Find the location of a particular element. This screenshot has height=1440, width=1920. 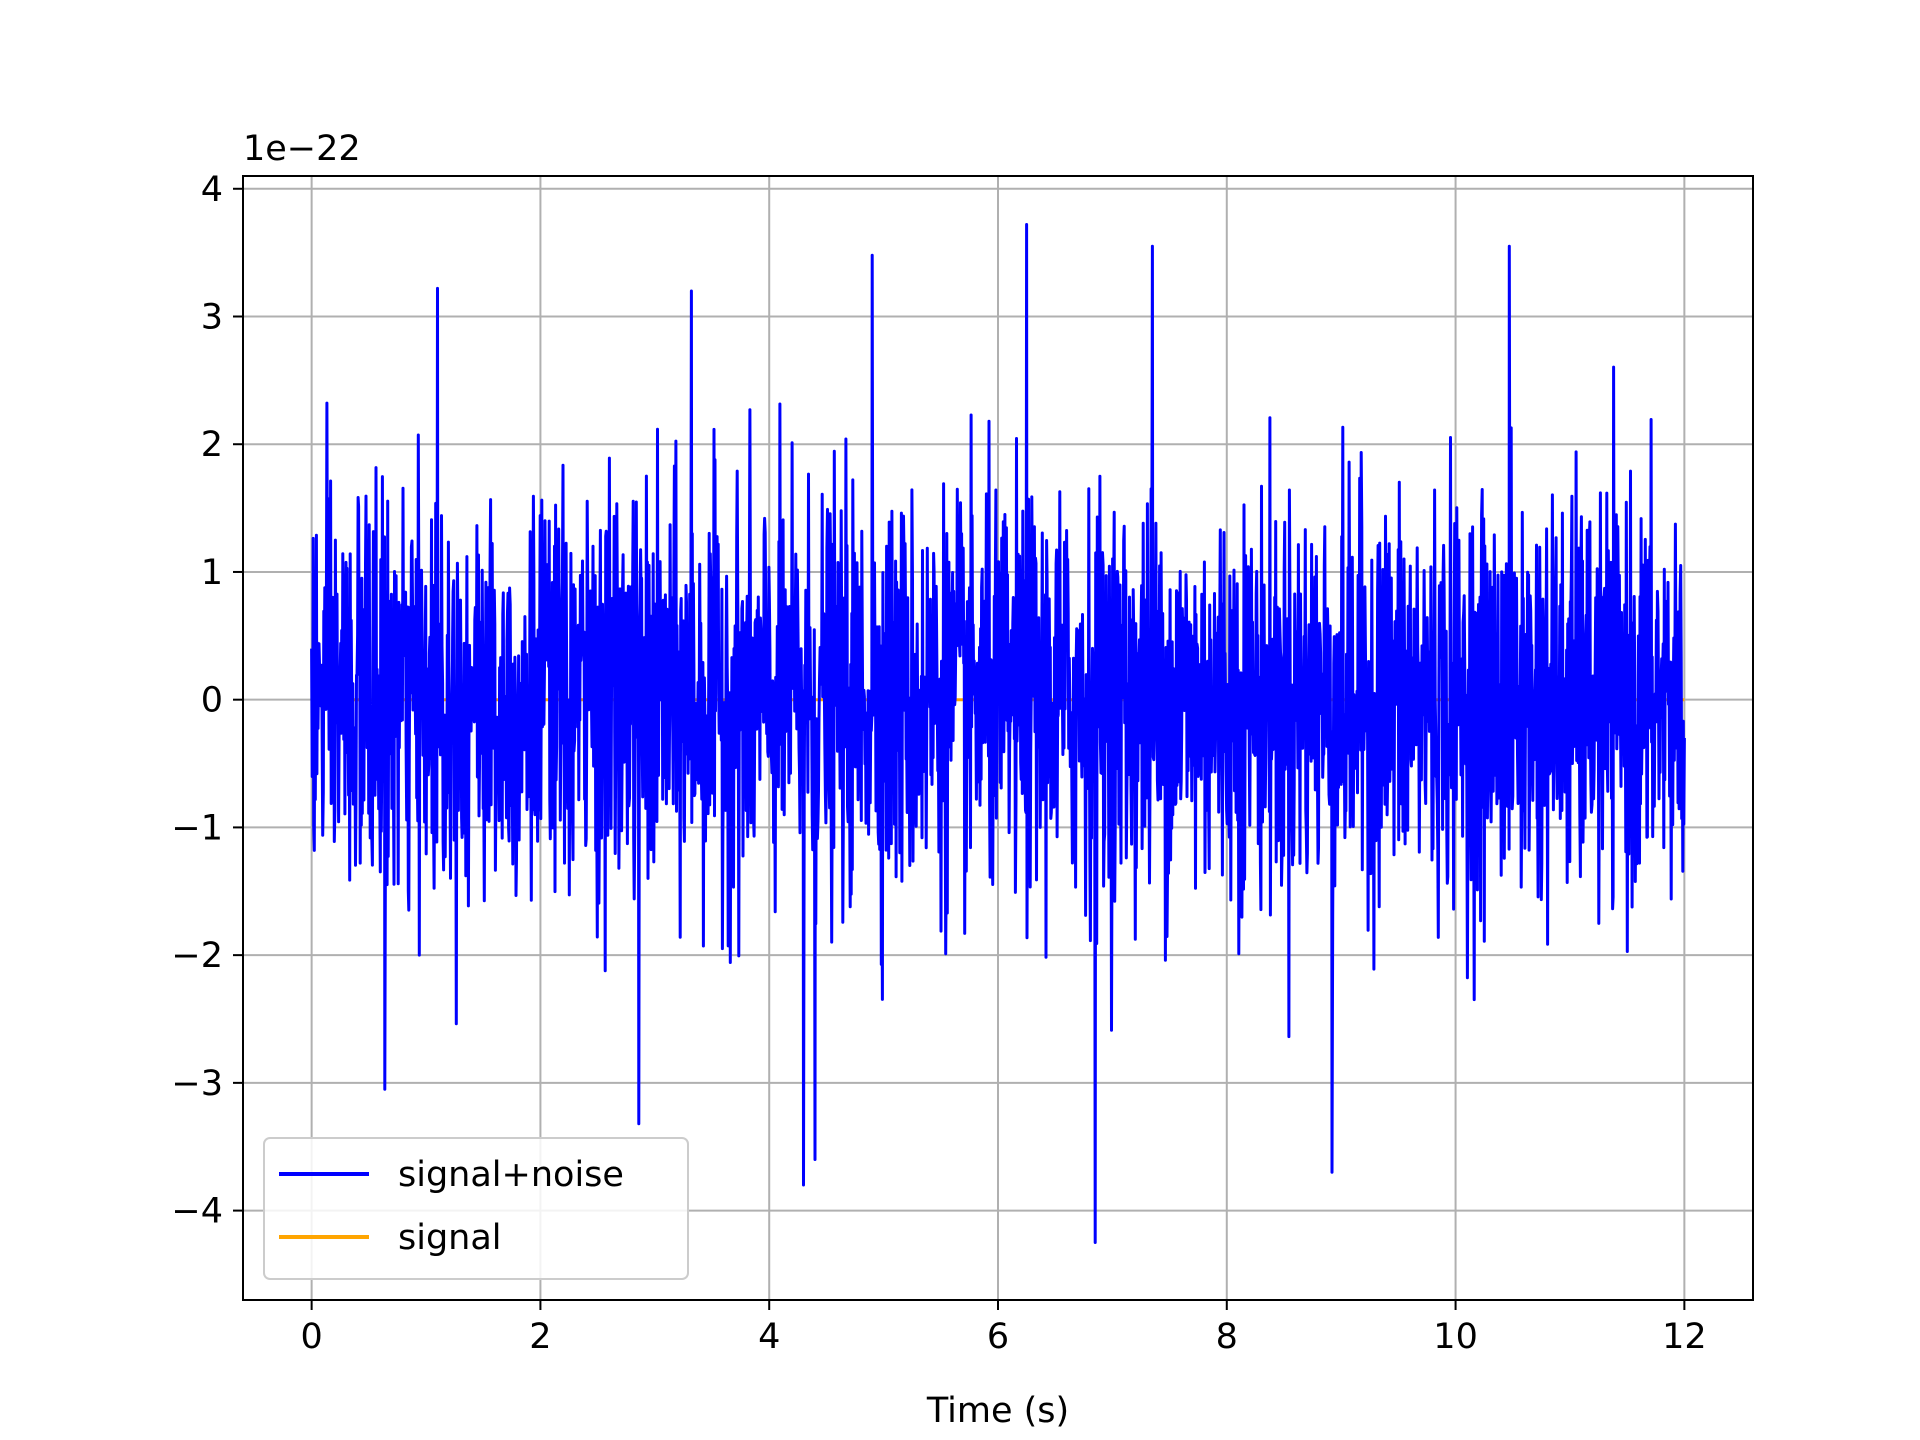

y-tick-label: 3 is located at coordinates (212, 318).